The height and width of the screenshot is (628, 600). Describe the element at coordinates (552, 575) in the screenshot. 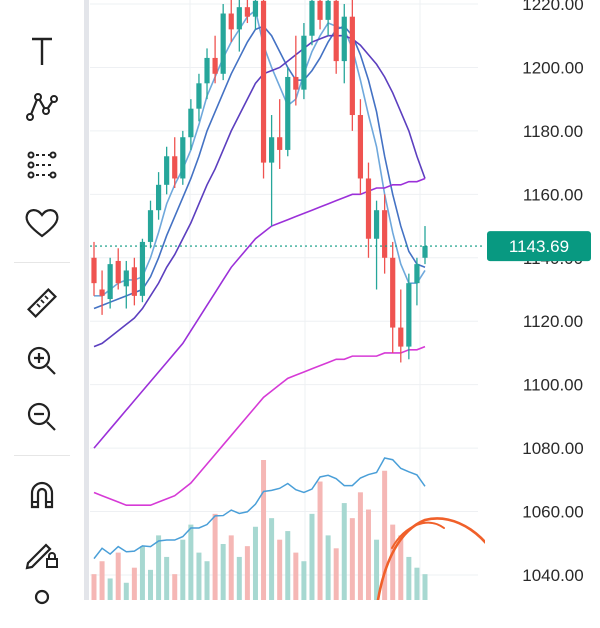

I see `price-axis-label: 1040.00` at that location.